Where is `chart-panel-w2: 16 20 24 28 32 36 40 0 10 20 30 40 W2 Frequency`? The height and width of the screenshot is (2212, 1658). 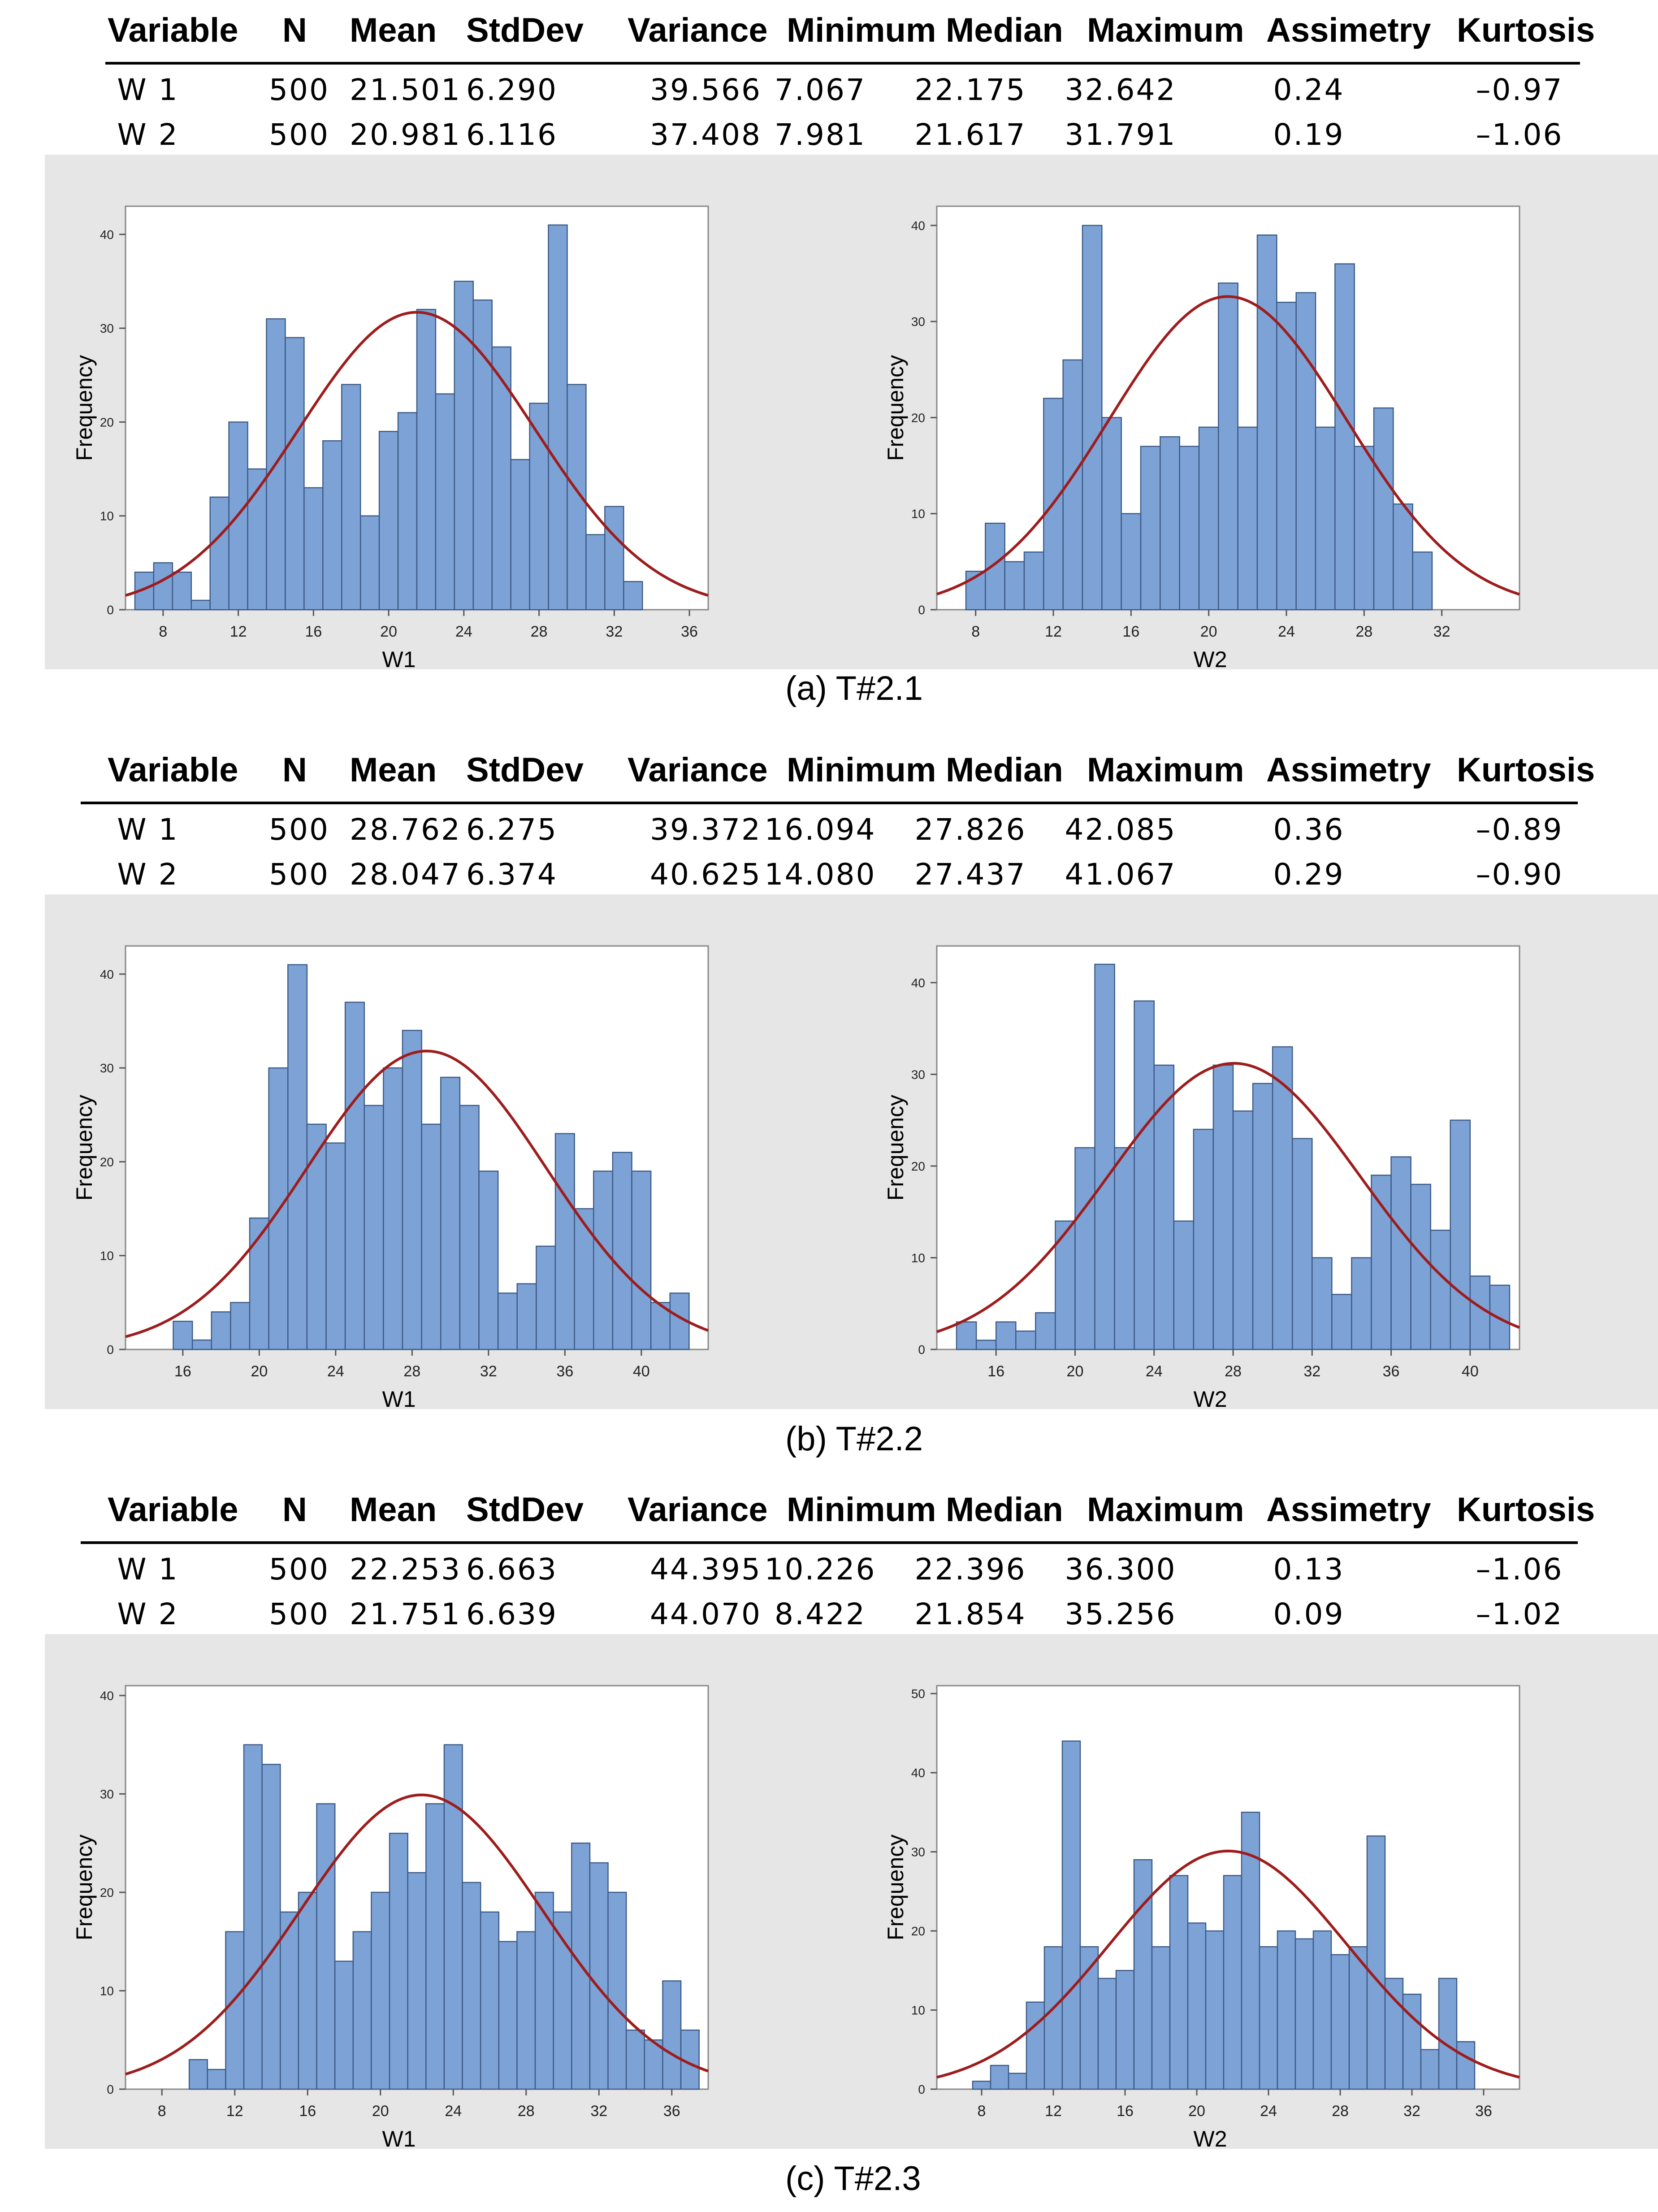 chart-panel-w2: 16 20 24 28 32 36 40 0 10 20 30 40 W2 Frequency is located at coordinates (1257, 1151).